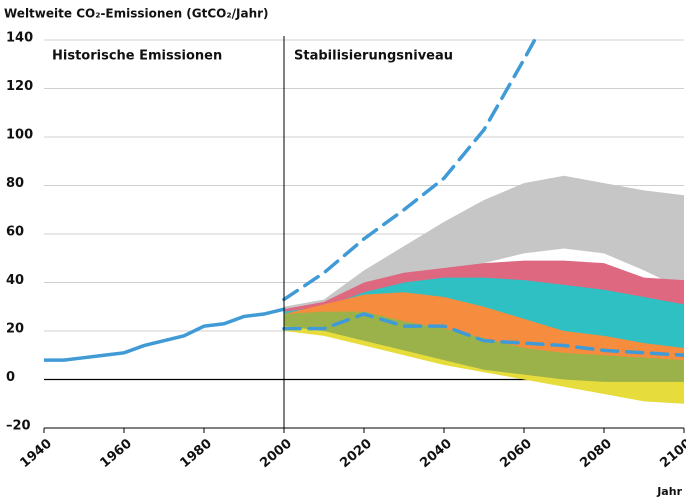 The image size is (686, 501). What do you see at coordinates (19, 135) in the screenshot?
I see `y-tick-label: 100` at bounding box center [19, 135].